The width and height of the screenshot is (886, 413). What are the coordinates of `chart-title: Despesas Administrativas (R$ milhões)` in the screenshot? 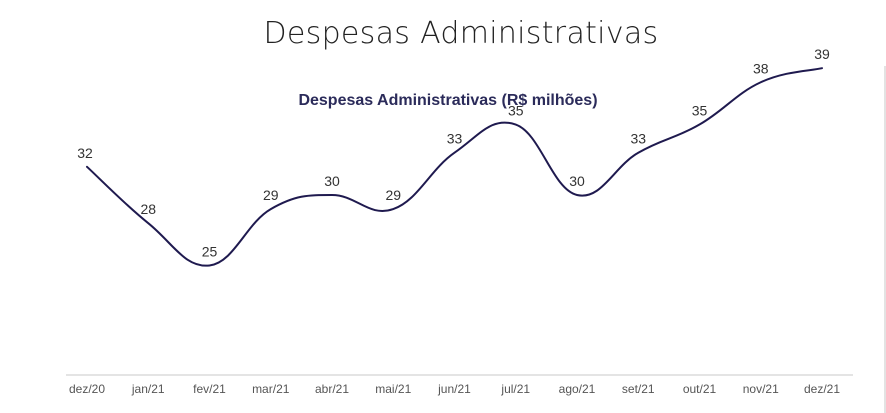 It's located at (448, 100).